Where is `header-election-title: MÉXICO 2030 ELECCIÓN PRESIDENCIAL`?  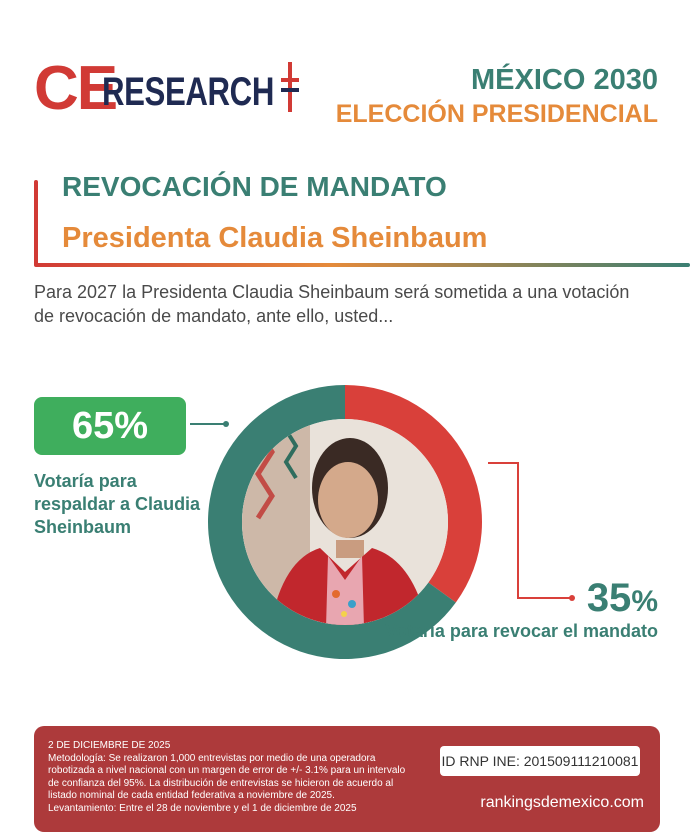
header-election-title: MÉXICO 2030 ELECCIÓN PRESIDENCIAL is located at coordinates (497, 97).